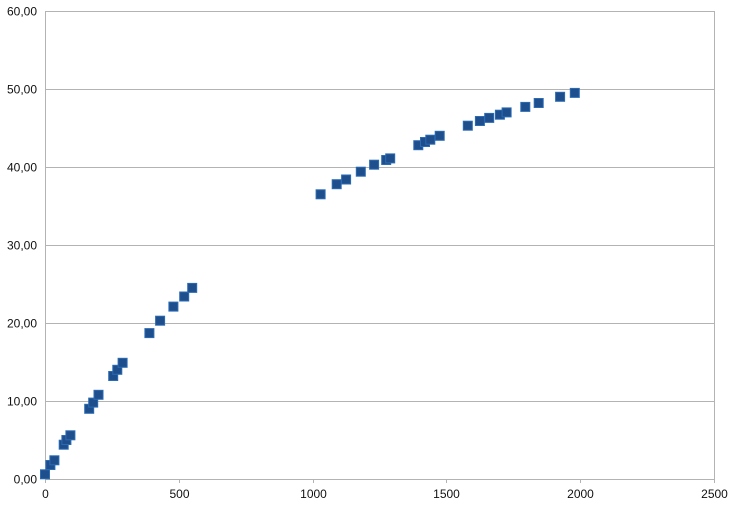 The height and width of the screenshot is (507, 733). What do you see at coordinates (714, 494) in the screenshot?
I see `x-tick-label: 2500` at bounding box center [714, 494].